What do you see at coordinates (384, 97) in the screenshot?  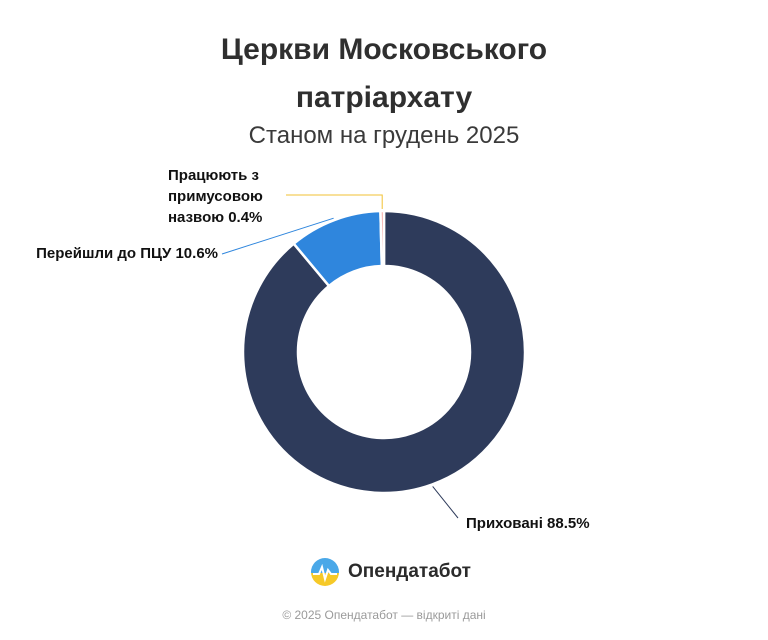 I see `chart-title-line-2: патріархату` at bounding box center [384, 97].